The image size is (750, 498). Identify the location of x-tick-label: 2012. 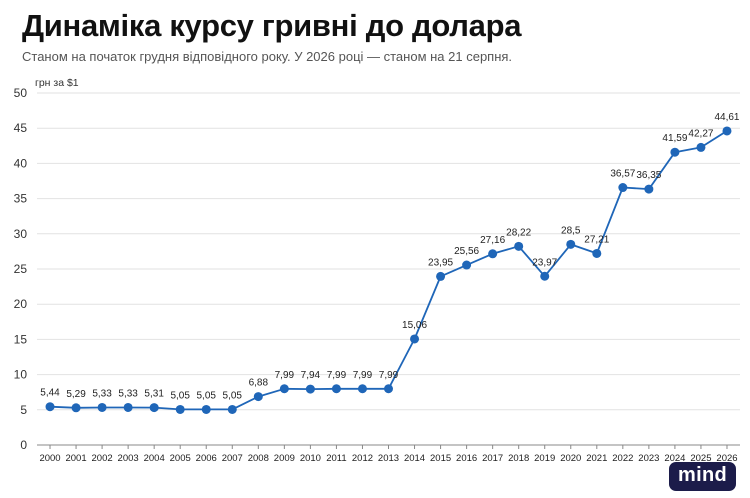
(362, 458).